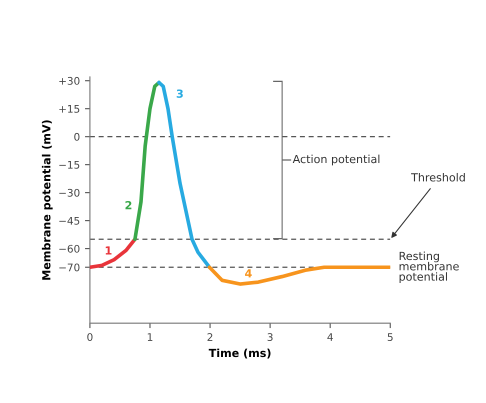 The image size is (486, 403). I want to click on annotation: Action potential, so click(336, 160).